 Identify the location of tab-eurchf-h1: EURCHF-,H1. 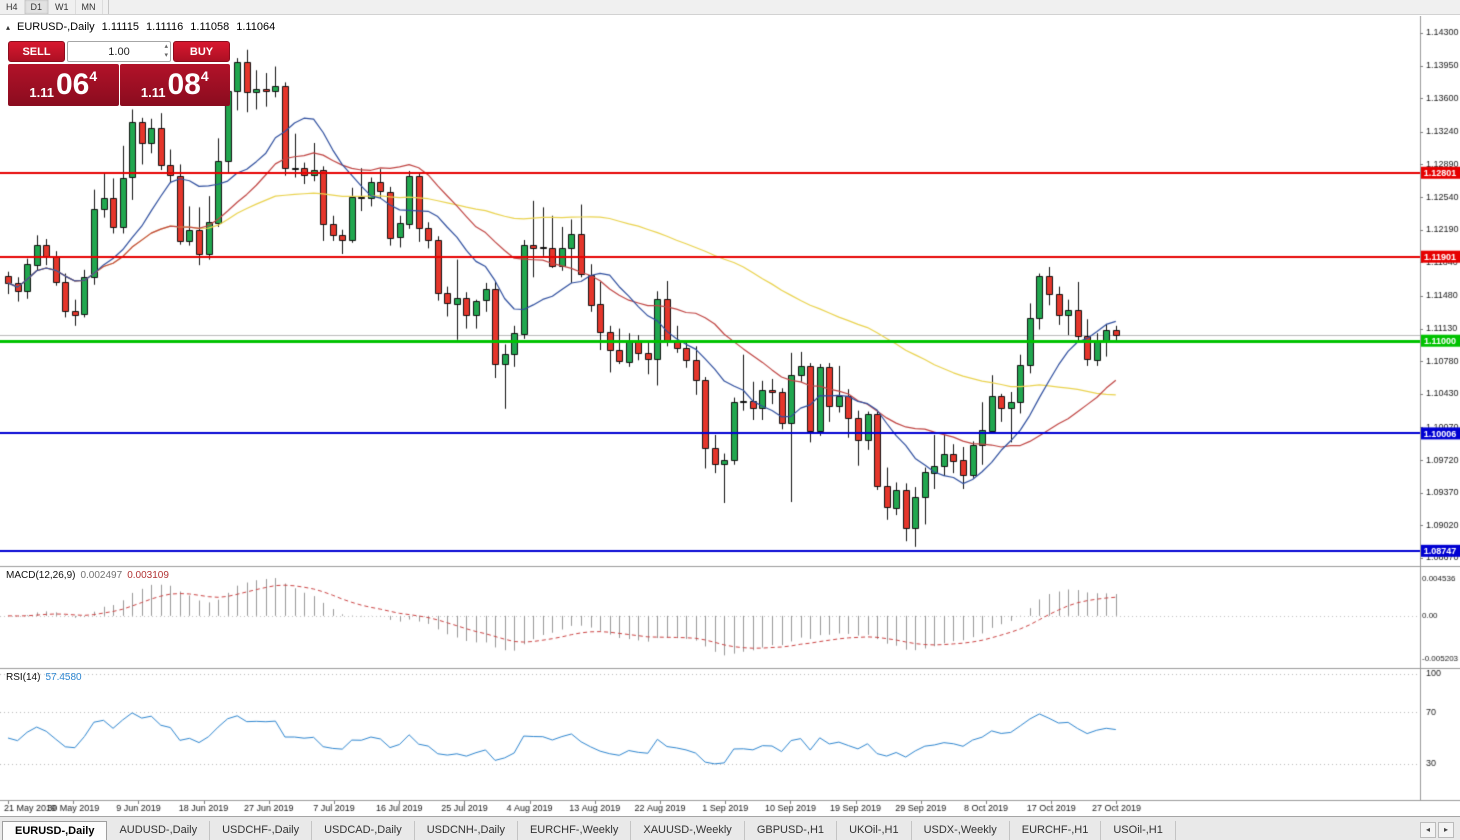
(1056, 830).